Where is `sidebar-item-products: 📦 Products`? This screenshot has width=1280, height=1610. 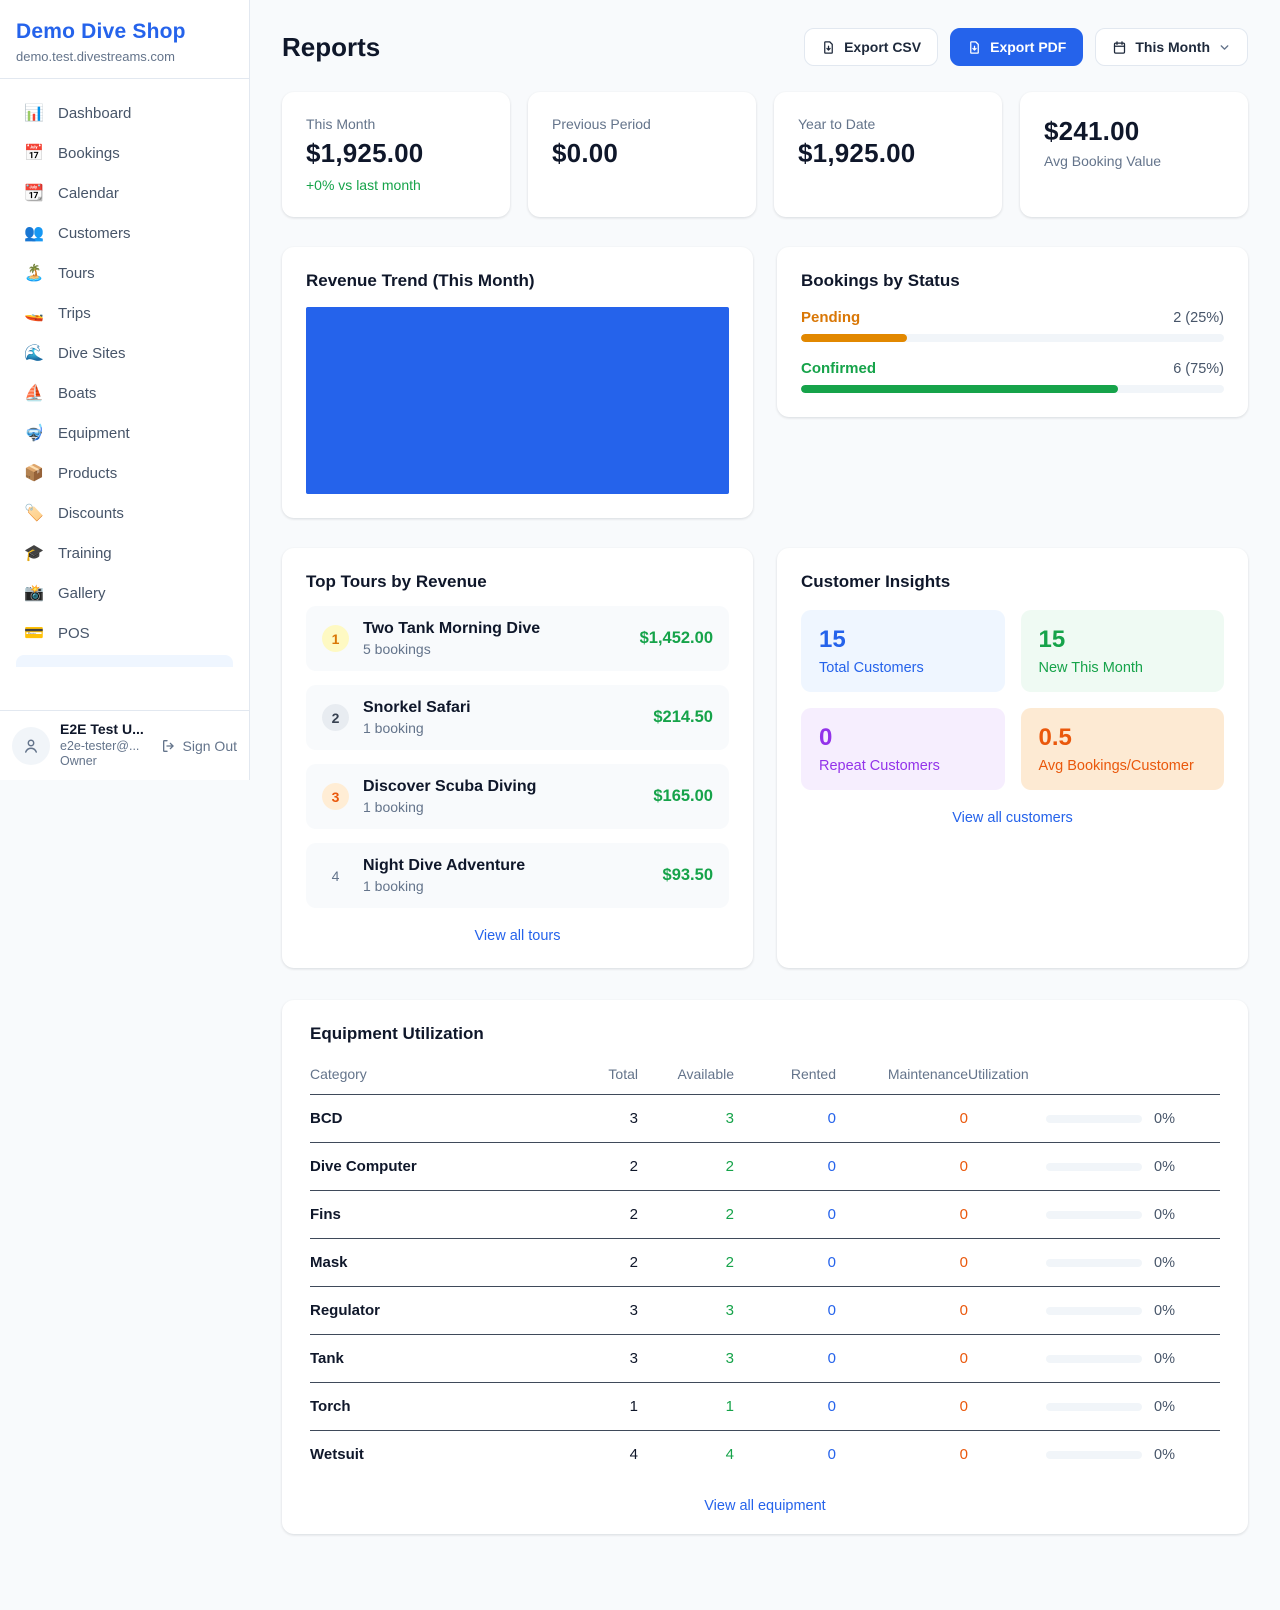 sidebar-item-products: 📦 Products is located at coordinates (124, 473).